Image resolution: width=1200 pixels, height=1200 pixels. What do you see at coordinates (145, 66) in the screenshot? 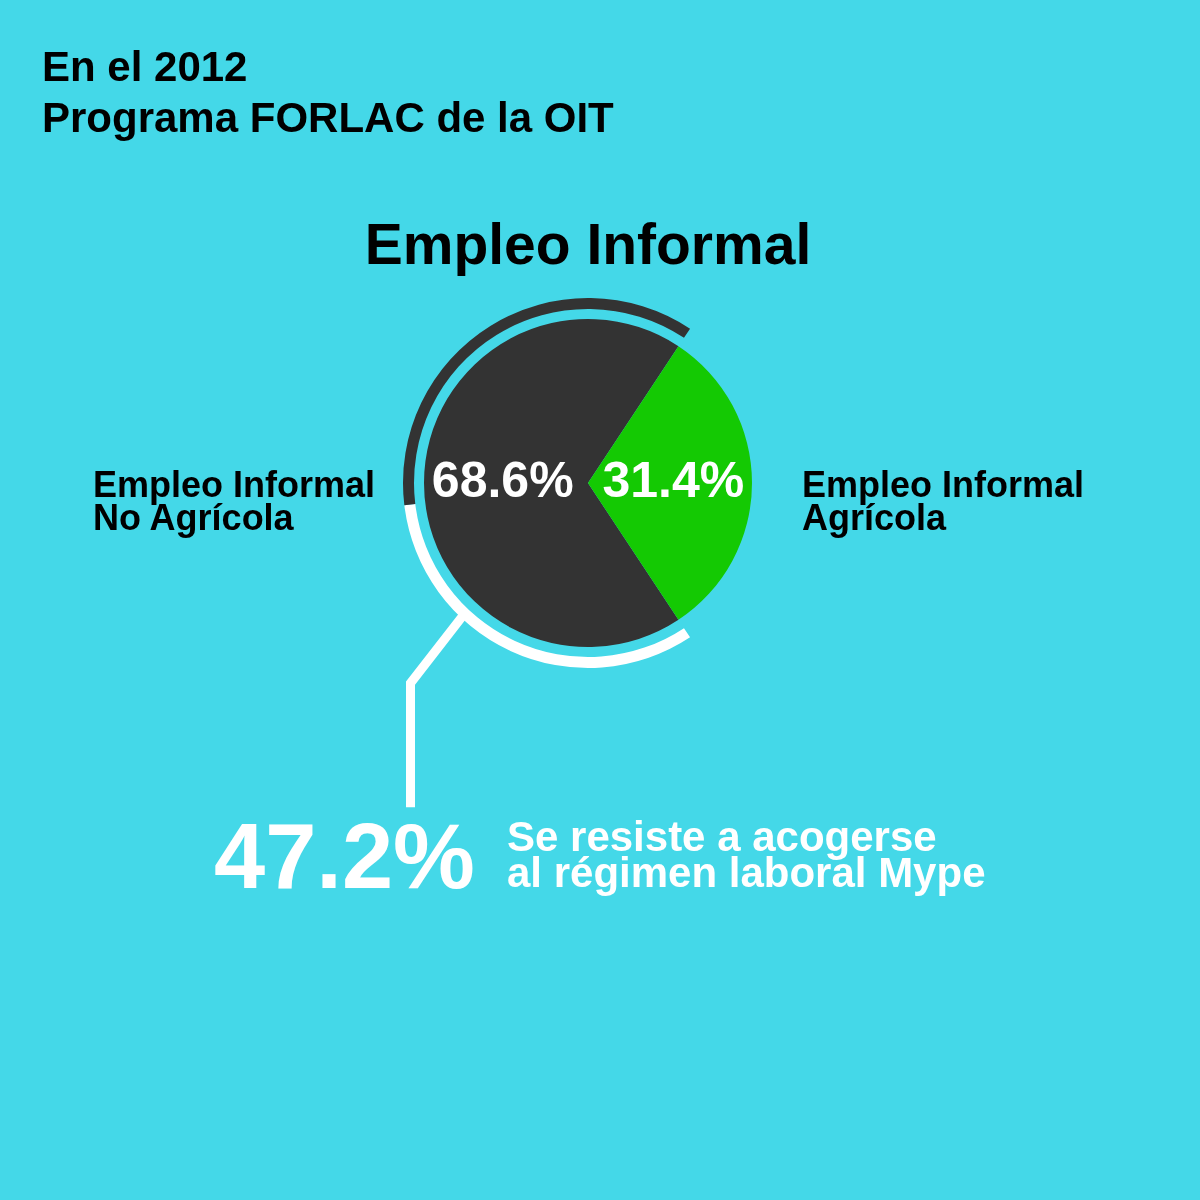
I see `text: En el 2012` at bounding box center [145, 66].